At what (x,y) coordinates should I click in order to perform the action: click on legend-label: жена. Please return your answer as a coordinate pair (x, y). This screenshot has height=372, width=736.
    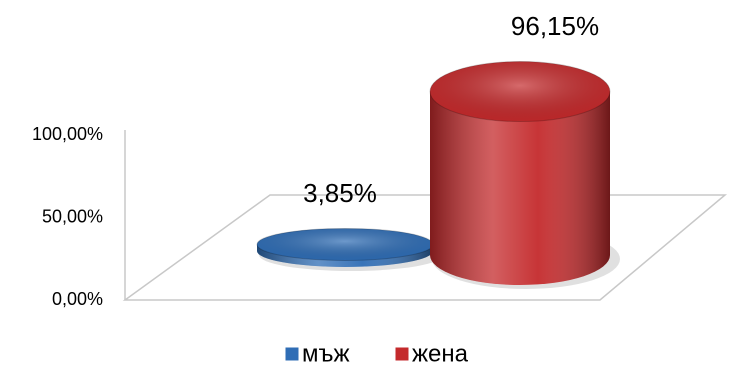
    Looking at the image, I should click on (440, 353).